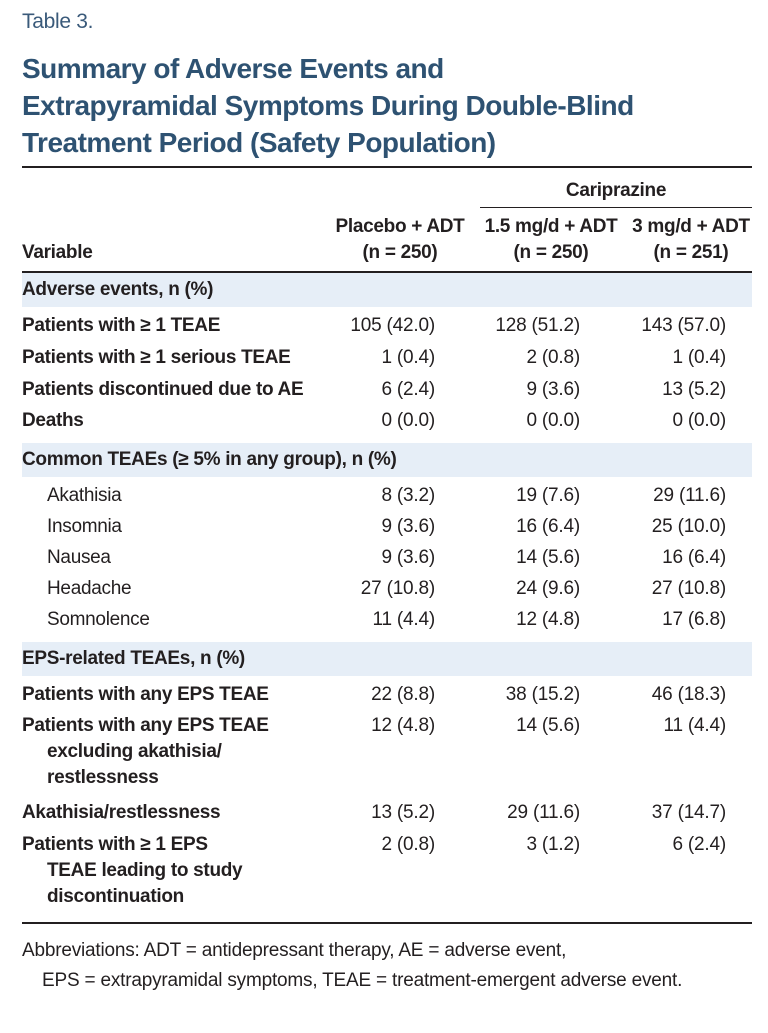 This screenshot has width=768, height=1033. I want to click on header-placebo: Placebo + ADT (n = 250), so click(400, 239).